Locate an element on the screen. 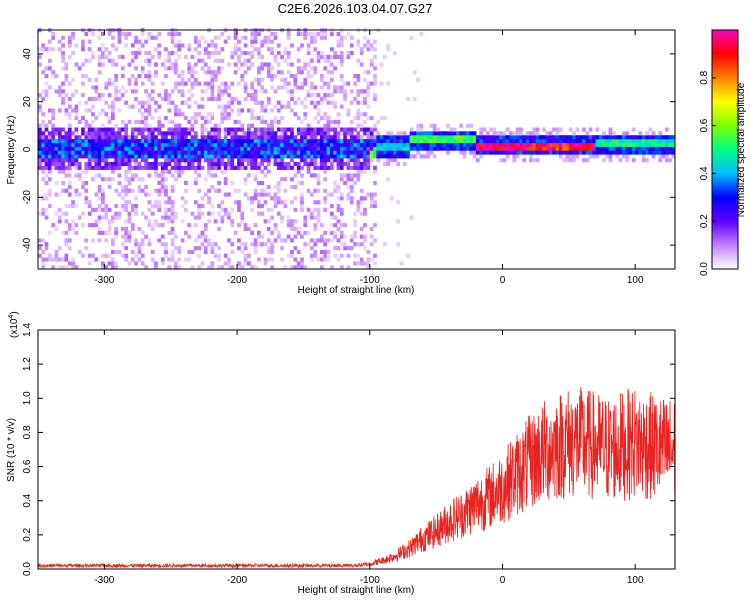  colorbar-label: Normalized spectral amplitude is located at coordinates (741, 149).